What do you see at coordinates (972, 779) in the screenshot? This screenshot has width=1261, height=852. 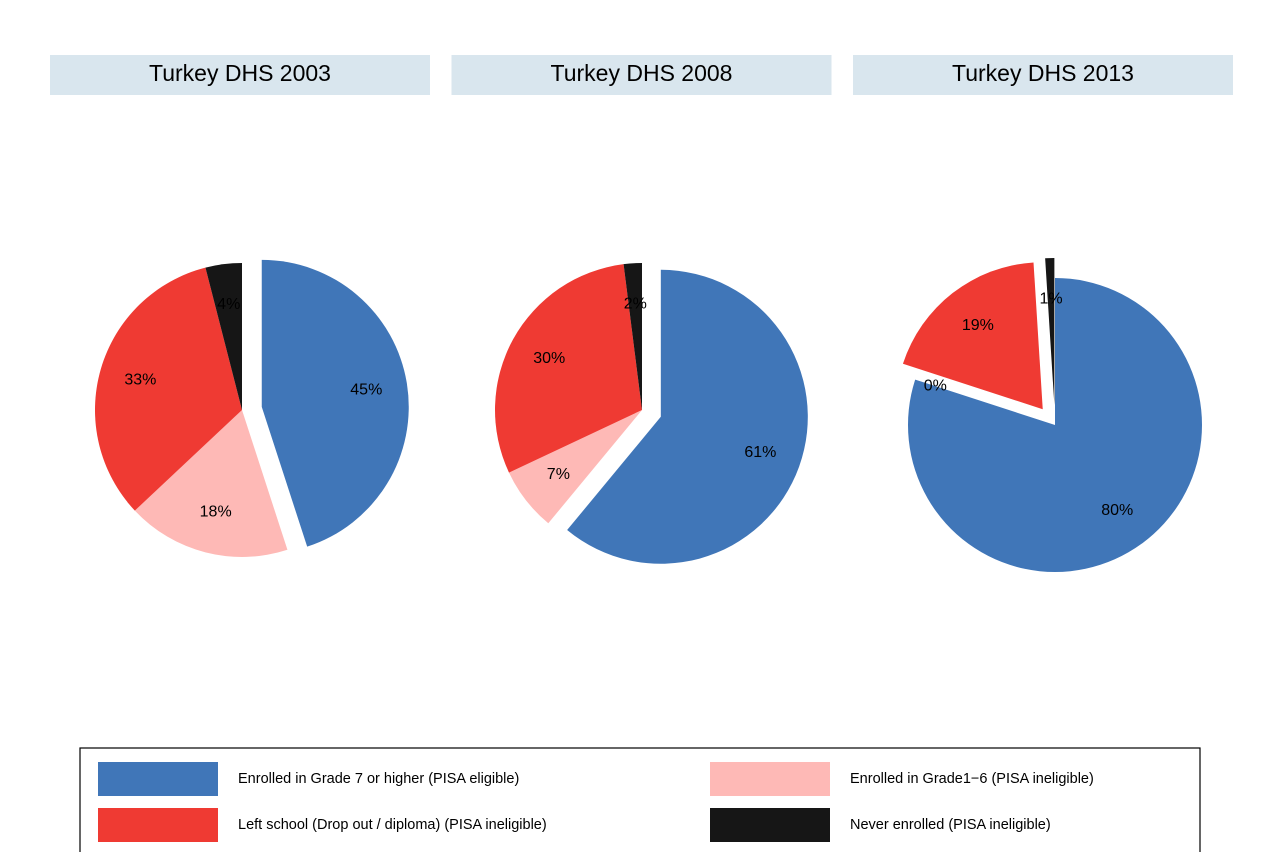 I see `legend-label: Enrolled in Grade1−6 (PISA ineligible)` at bounding box center [972, 779].